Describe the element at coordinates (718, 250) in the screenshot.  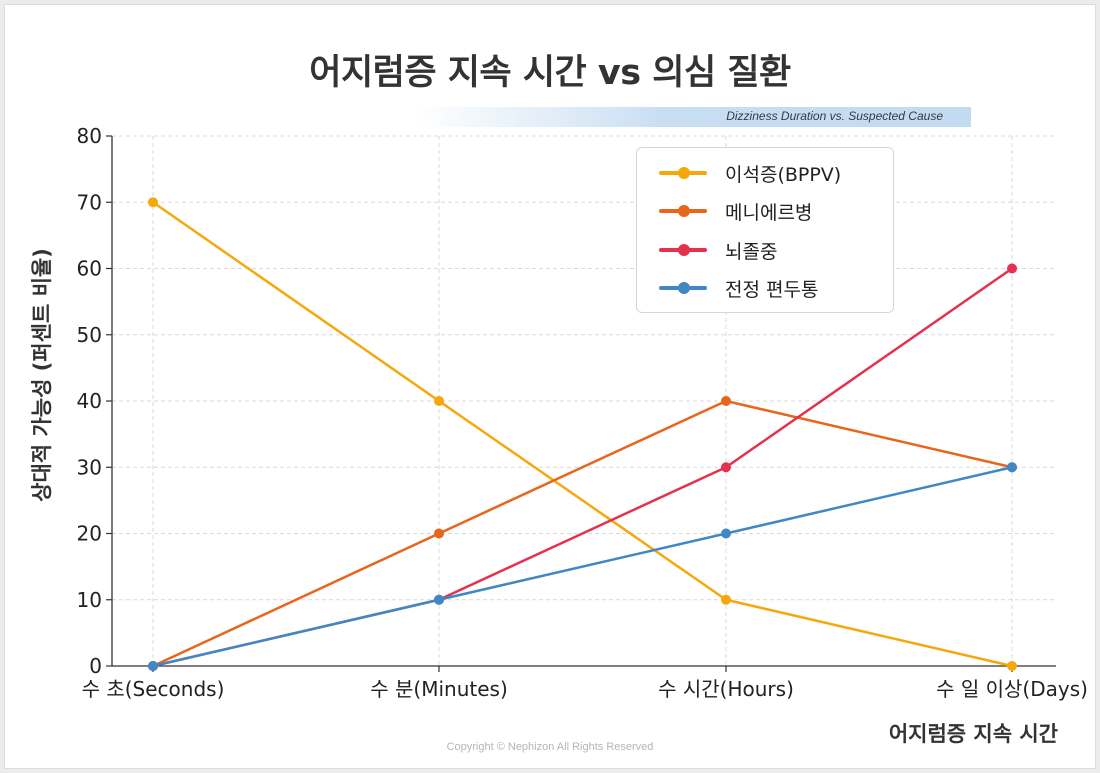
I see `legend-item-stroke: 뇌졸중` at that location.